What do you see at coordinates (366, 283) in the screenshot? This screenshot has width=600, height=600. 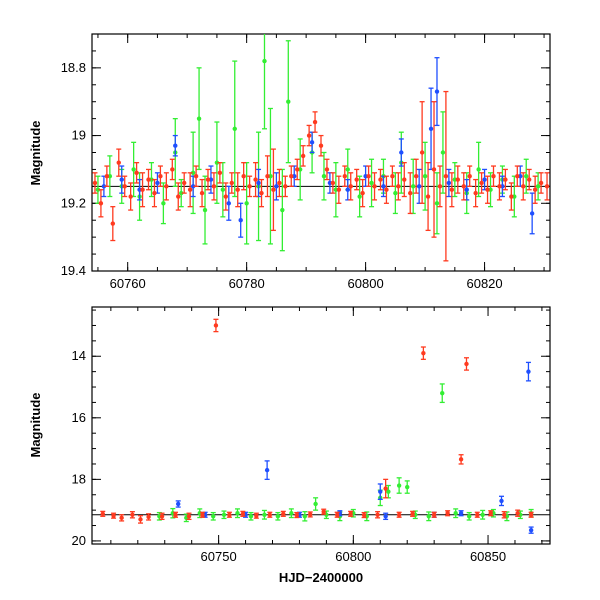 I see `top-x-tick-label: 60800` at bounding box center [366, 283].